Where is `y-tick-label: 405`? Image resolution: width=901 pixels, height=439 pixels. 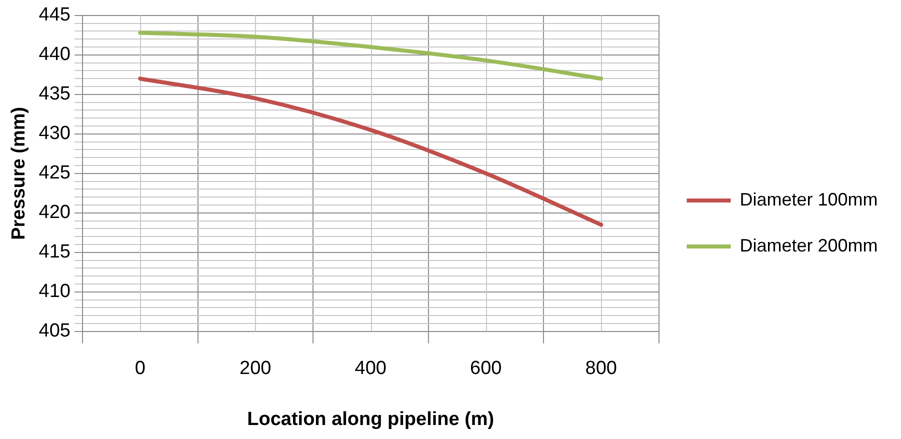 y-tick-label: 405 is located at coordinates (54, 331).